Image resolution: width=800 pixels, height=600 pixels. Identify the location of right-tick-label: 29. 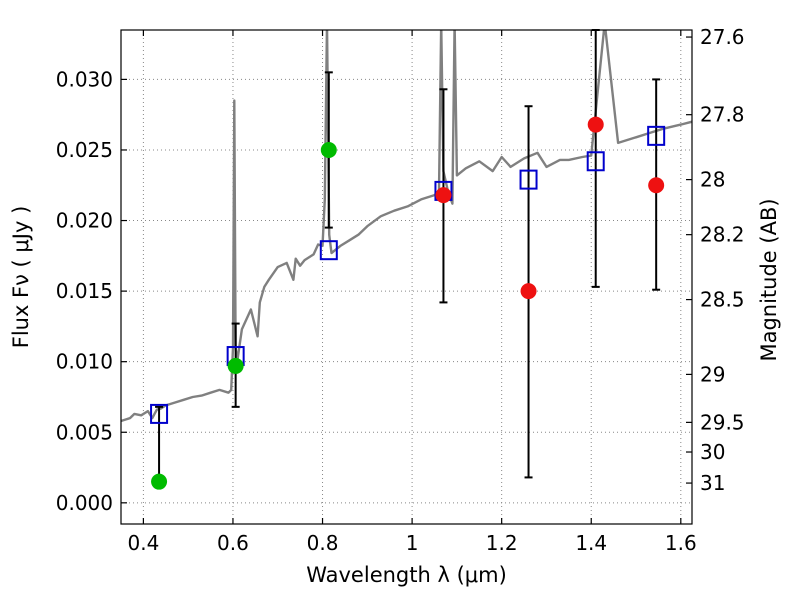
(712, 374).